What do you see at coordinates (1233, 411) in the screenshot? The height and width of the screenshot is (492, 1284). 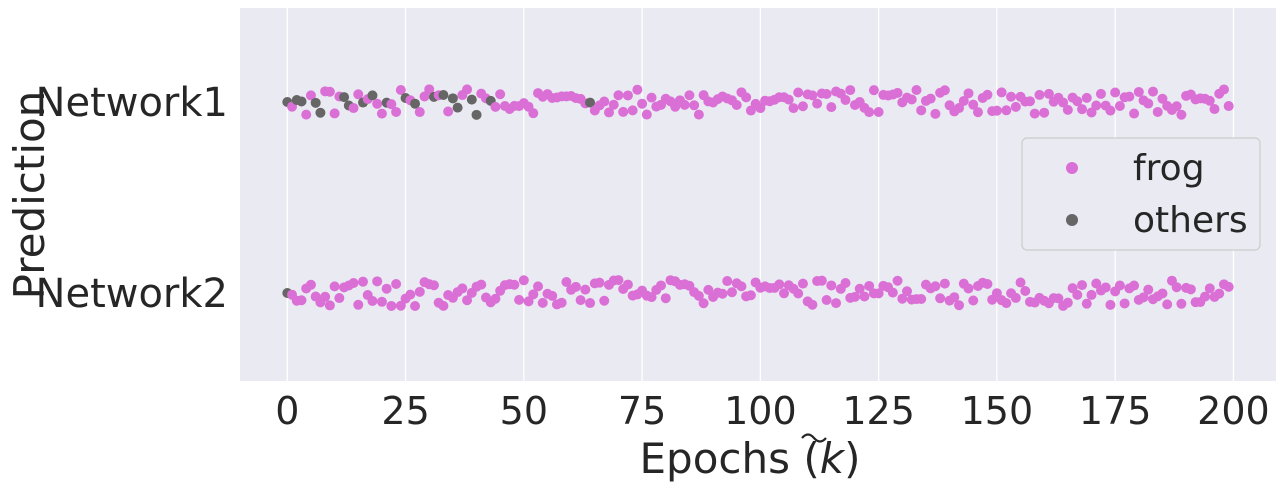 I see `x-tick-label: 200` at bounding box center [1233, 411].